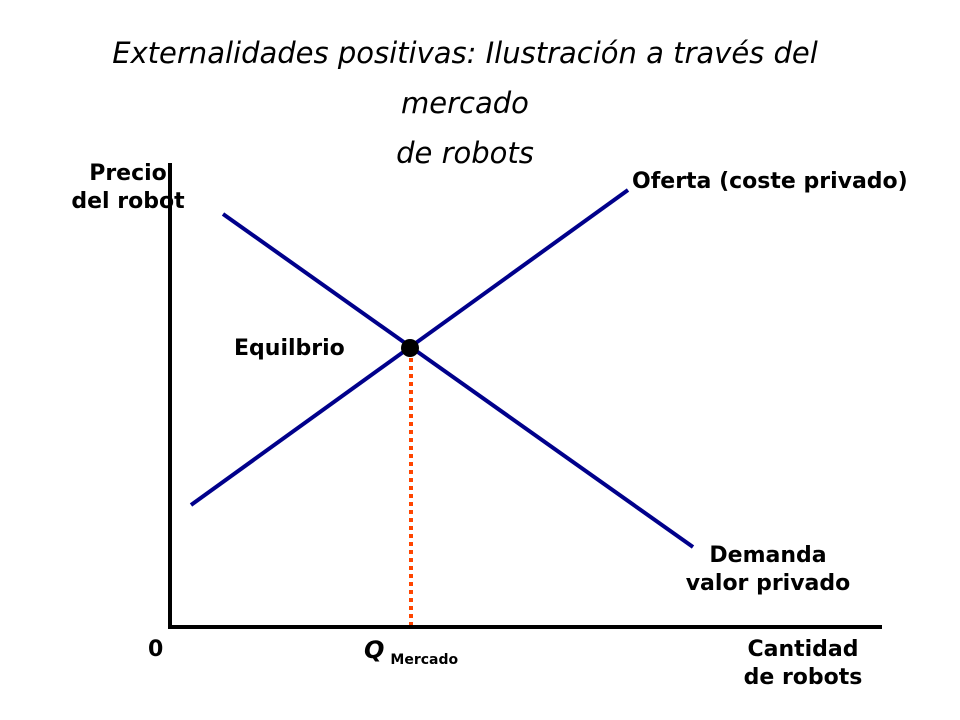  Describe the element at coordinates (803, 664) in the screenshot. I see `x-axis-label: Cantidad de robots` at that location.